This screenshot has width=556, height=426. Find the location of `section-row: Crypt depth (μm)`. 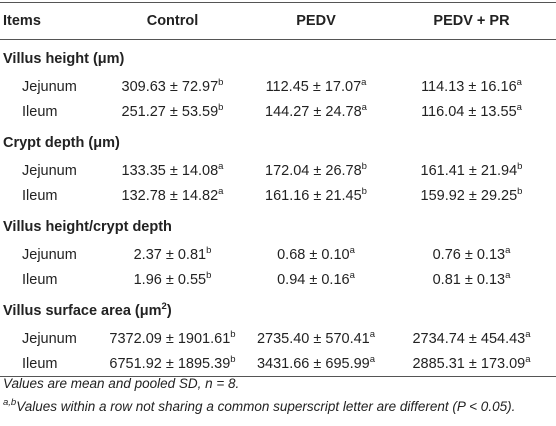

section-row: Crypt depth (μm) is located at coordinates (278, 141).